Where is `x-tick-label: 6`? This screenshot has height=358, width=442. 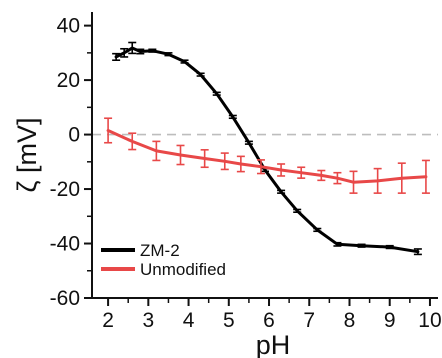
x-tick-label: 6 is located at coordinates (269, 320).